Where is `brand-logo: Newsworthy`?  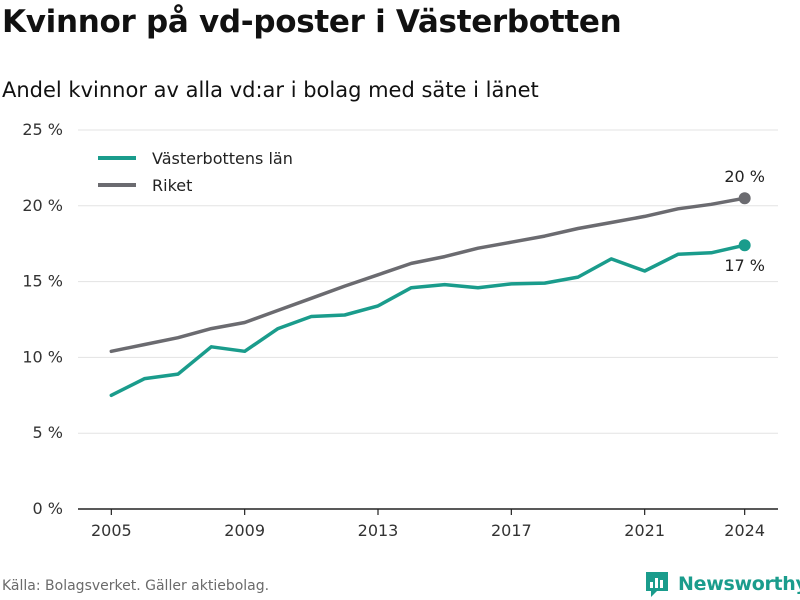 brand-logo: Newsworthy is located at coordinates (722, 584).